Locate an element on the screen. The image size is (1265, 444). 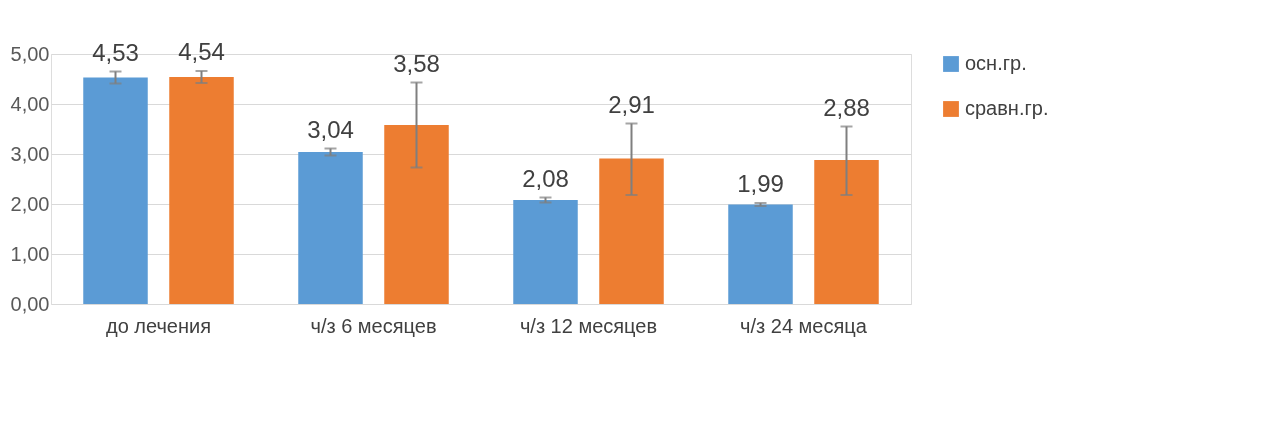
data-label: 2,08 is located at coordinates (545, 178).